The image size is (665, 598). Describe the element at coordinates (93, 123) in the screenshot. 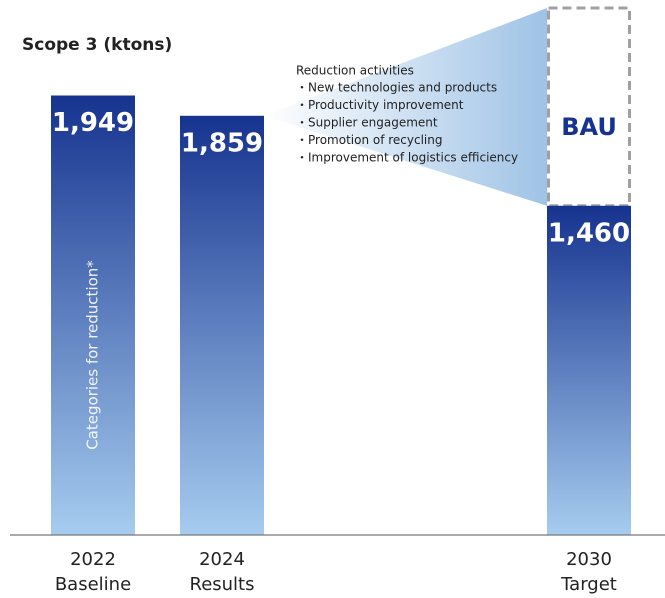

I see `value-label: 1,949` at that location.